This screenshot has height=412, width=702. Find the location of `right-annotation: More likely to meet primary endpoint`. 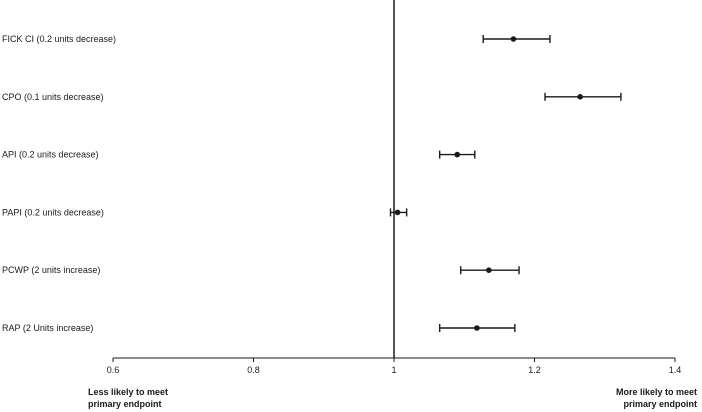

right-annotation: More likely to meet primary endpoint is located at coordinates (656, 398).